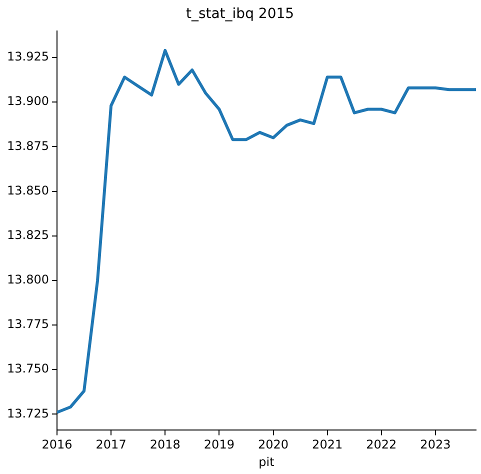 This screenshot has height=474, width=481. Describe the element at coordinates (27, 57) in the screenshot. I see `y-tick-label: 13.925` at that location.